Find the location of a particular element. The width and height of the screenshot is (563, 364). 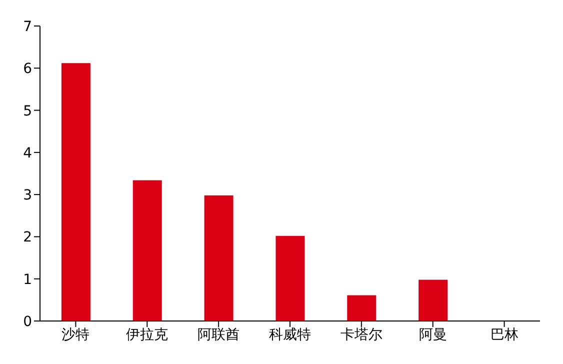

x-tick-label: 科威特 is located at coordinates (290, 334).